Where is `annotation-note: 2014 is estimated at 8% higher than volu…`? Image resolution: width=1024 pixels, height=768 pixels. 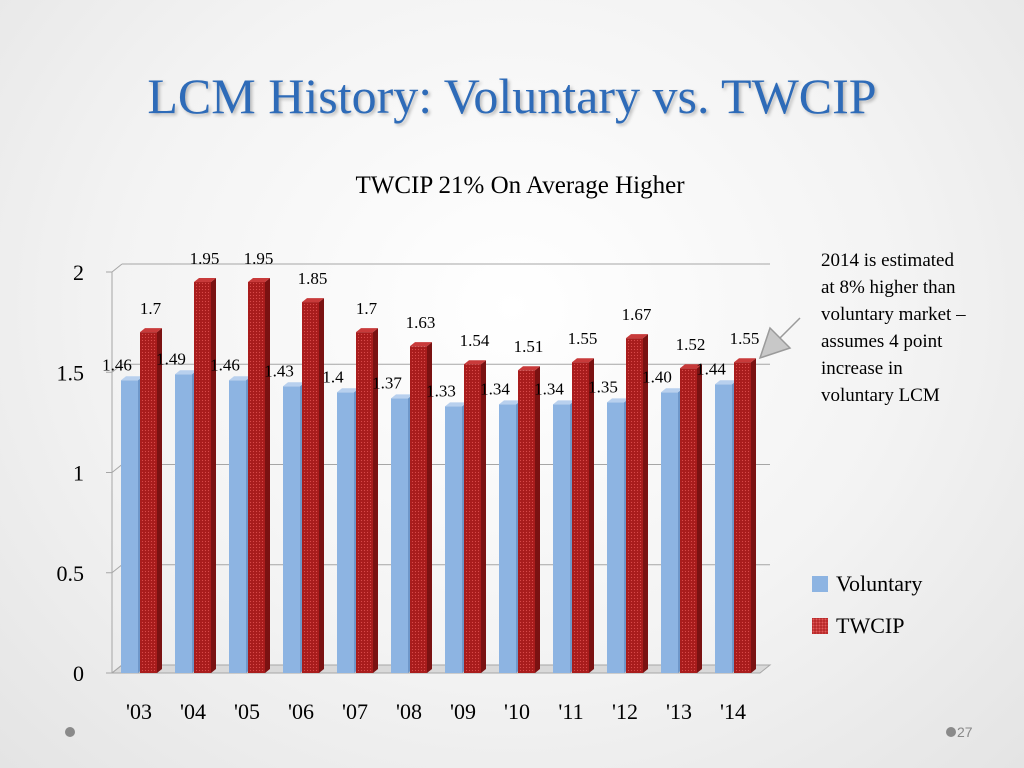
annotation-note: 2014 is estimated at 8% higher than volu… is located at coordinates (893, 328).